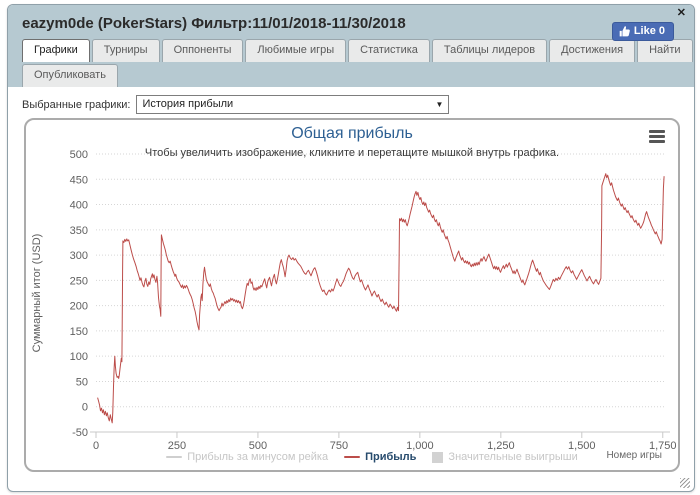 The width and height of the screenshot is (700, 495). I want to click on tab-row1-1: Турниры, so click(125, 50).